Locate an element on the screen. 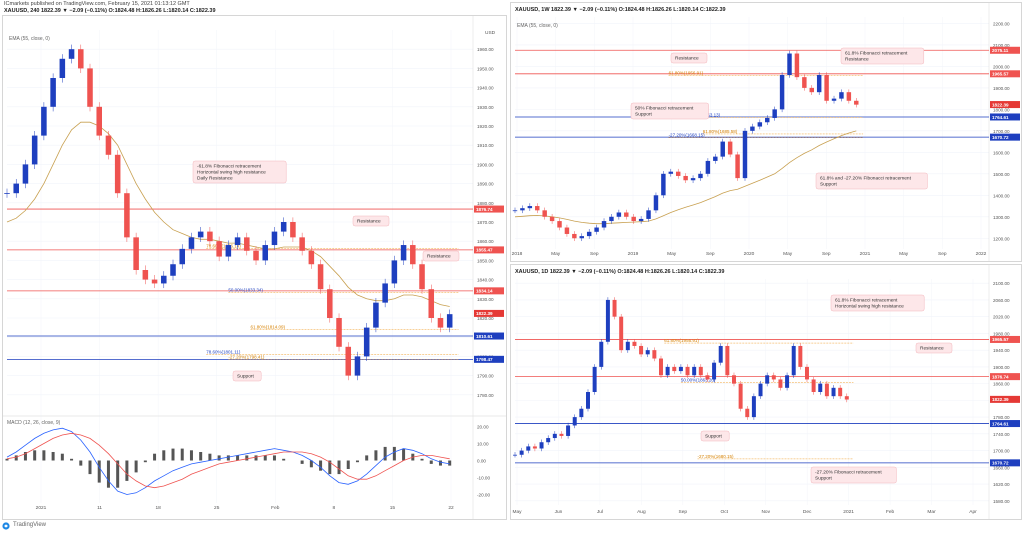 This screenshot has width=1024, height=533. y-tick-label: 1580.00 is located at coordinates (1001, 501).